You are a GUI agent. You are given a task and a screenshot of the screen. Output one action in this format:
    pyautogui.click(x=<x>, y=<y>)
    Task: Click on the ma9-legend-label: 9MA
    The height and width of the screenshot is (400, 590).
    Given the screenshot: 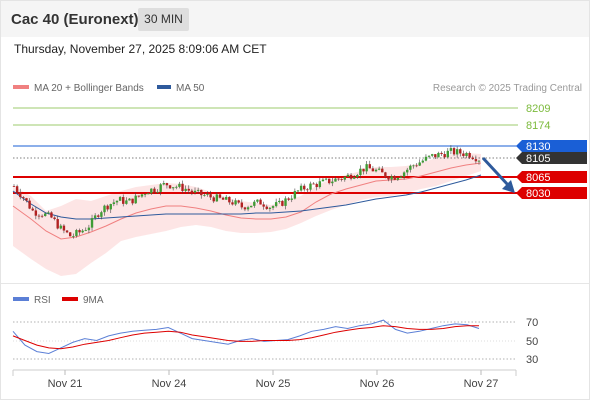 What is the action you would take?
    pyautogui.click(x=93, y=300)
    